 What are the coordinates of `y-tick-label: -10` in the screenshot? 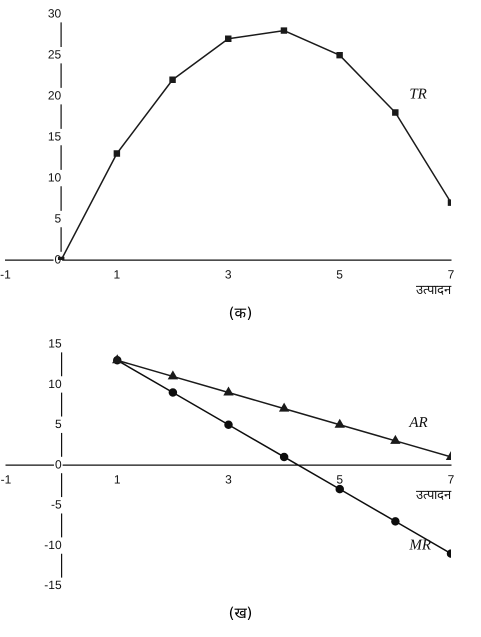 It's located at (53, 545).